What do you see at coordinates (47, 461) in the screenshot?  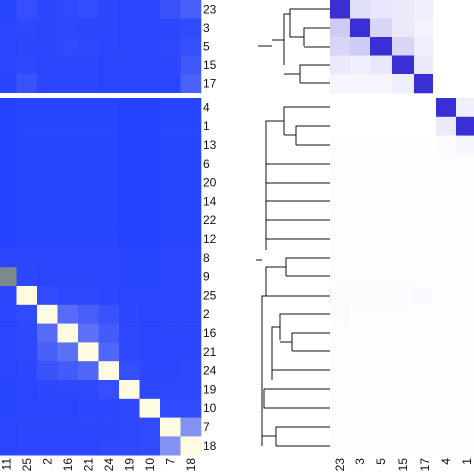 I see `left-column-label: 2` at bounding box center [47, 461].